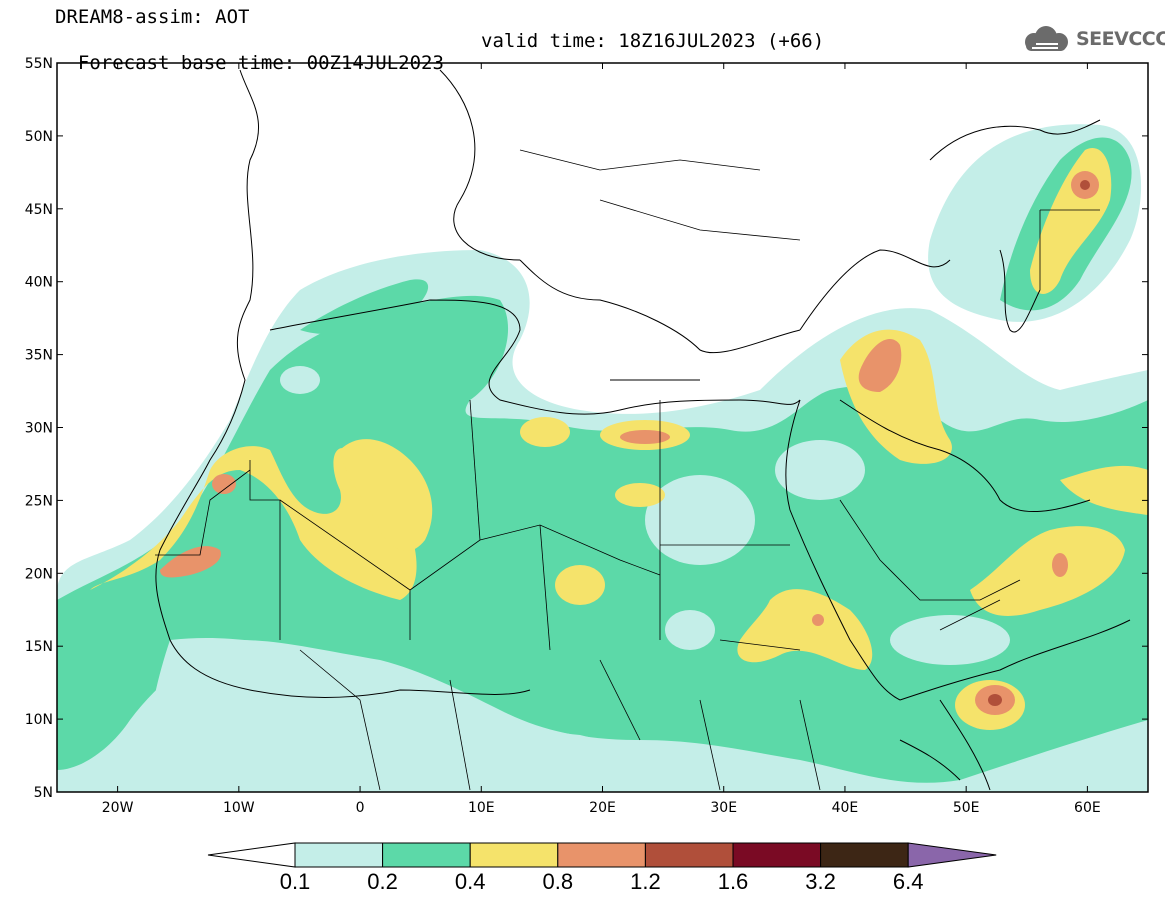 This screenshot has width=1165, height=905. I want to click on lon-tick-label: 60E, so click(1087, 808).